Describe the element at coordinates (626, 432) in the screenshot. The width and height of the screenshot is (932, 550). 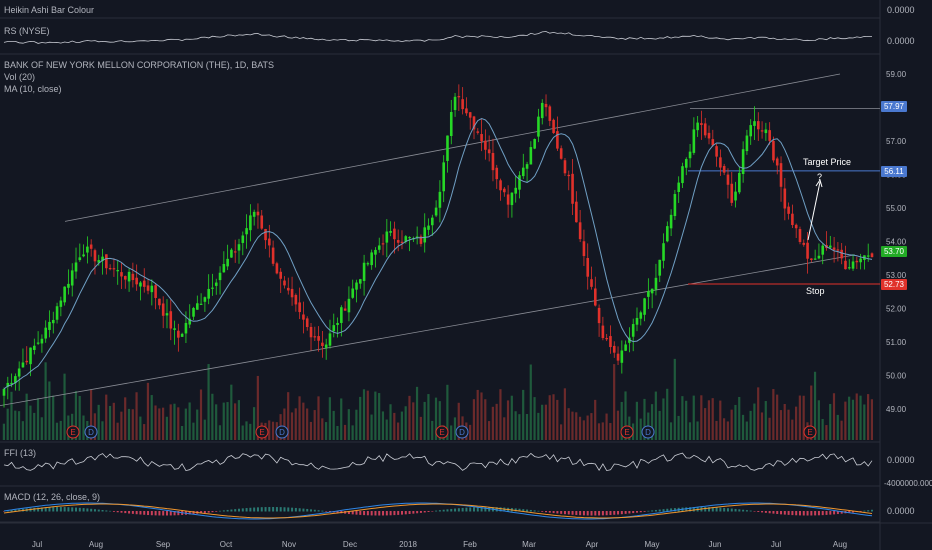
I see `event-marker-label: E` at that location.